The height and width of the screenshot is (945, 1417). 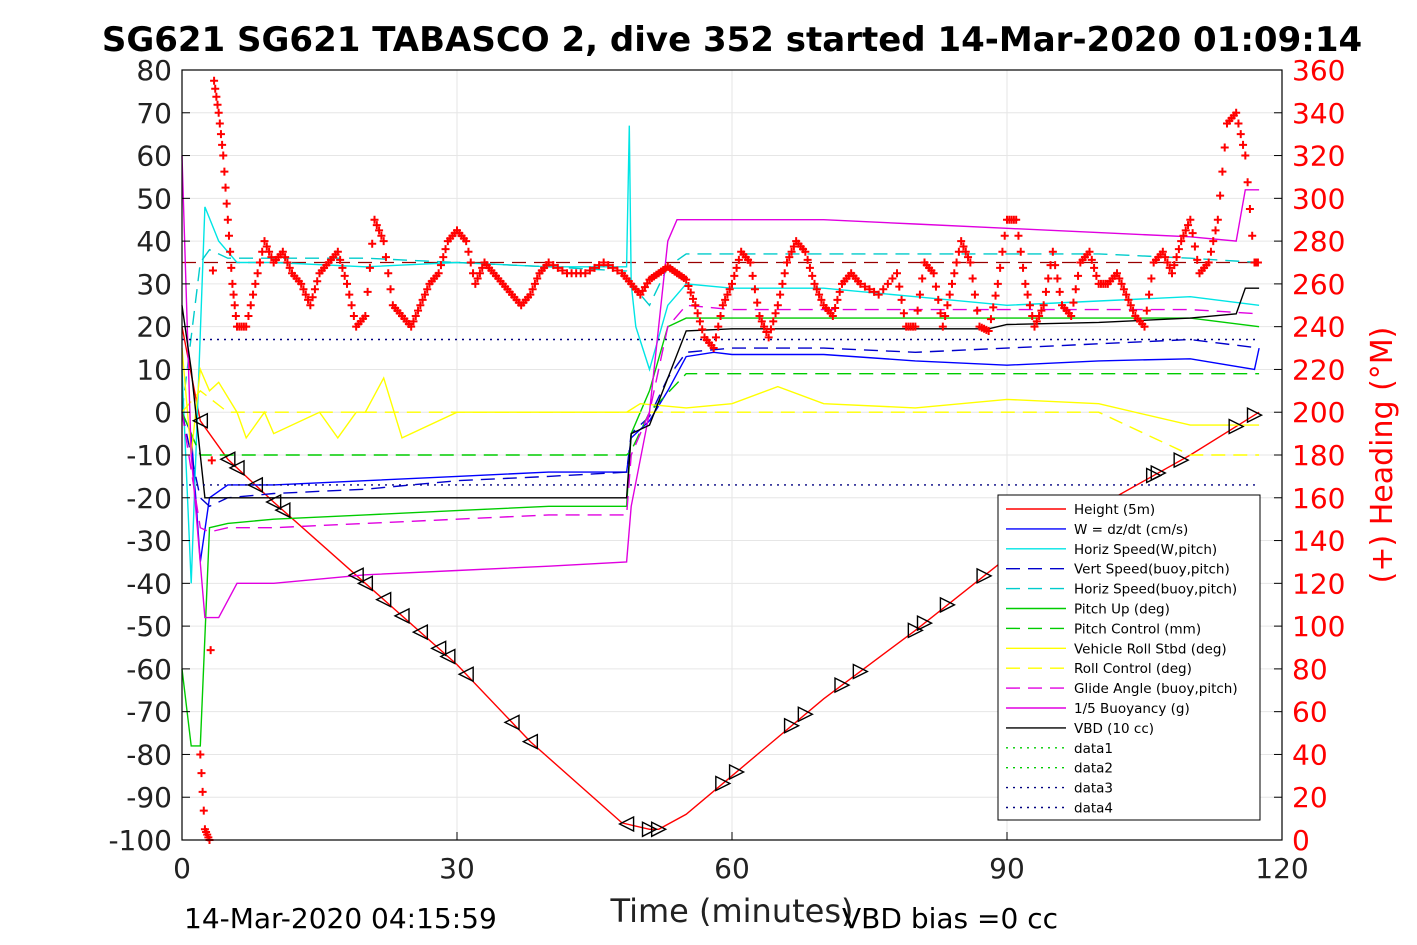 What do you see at coordinates (1152, 570) in the screenshot?
I see `legend-entry: Vert Speed(buoy,pitch)` at bounding box center [1152, 570].